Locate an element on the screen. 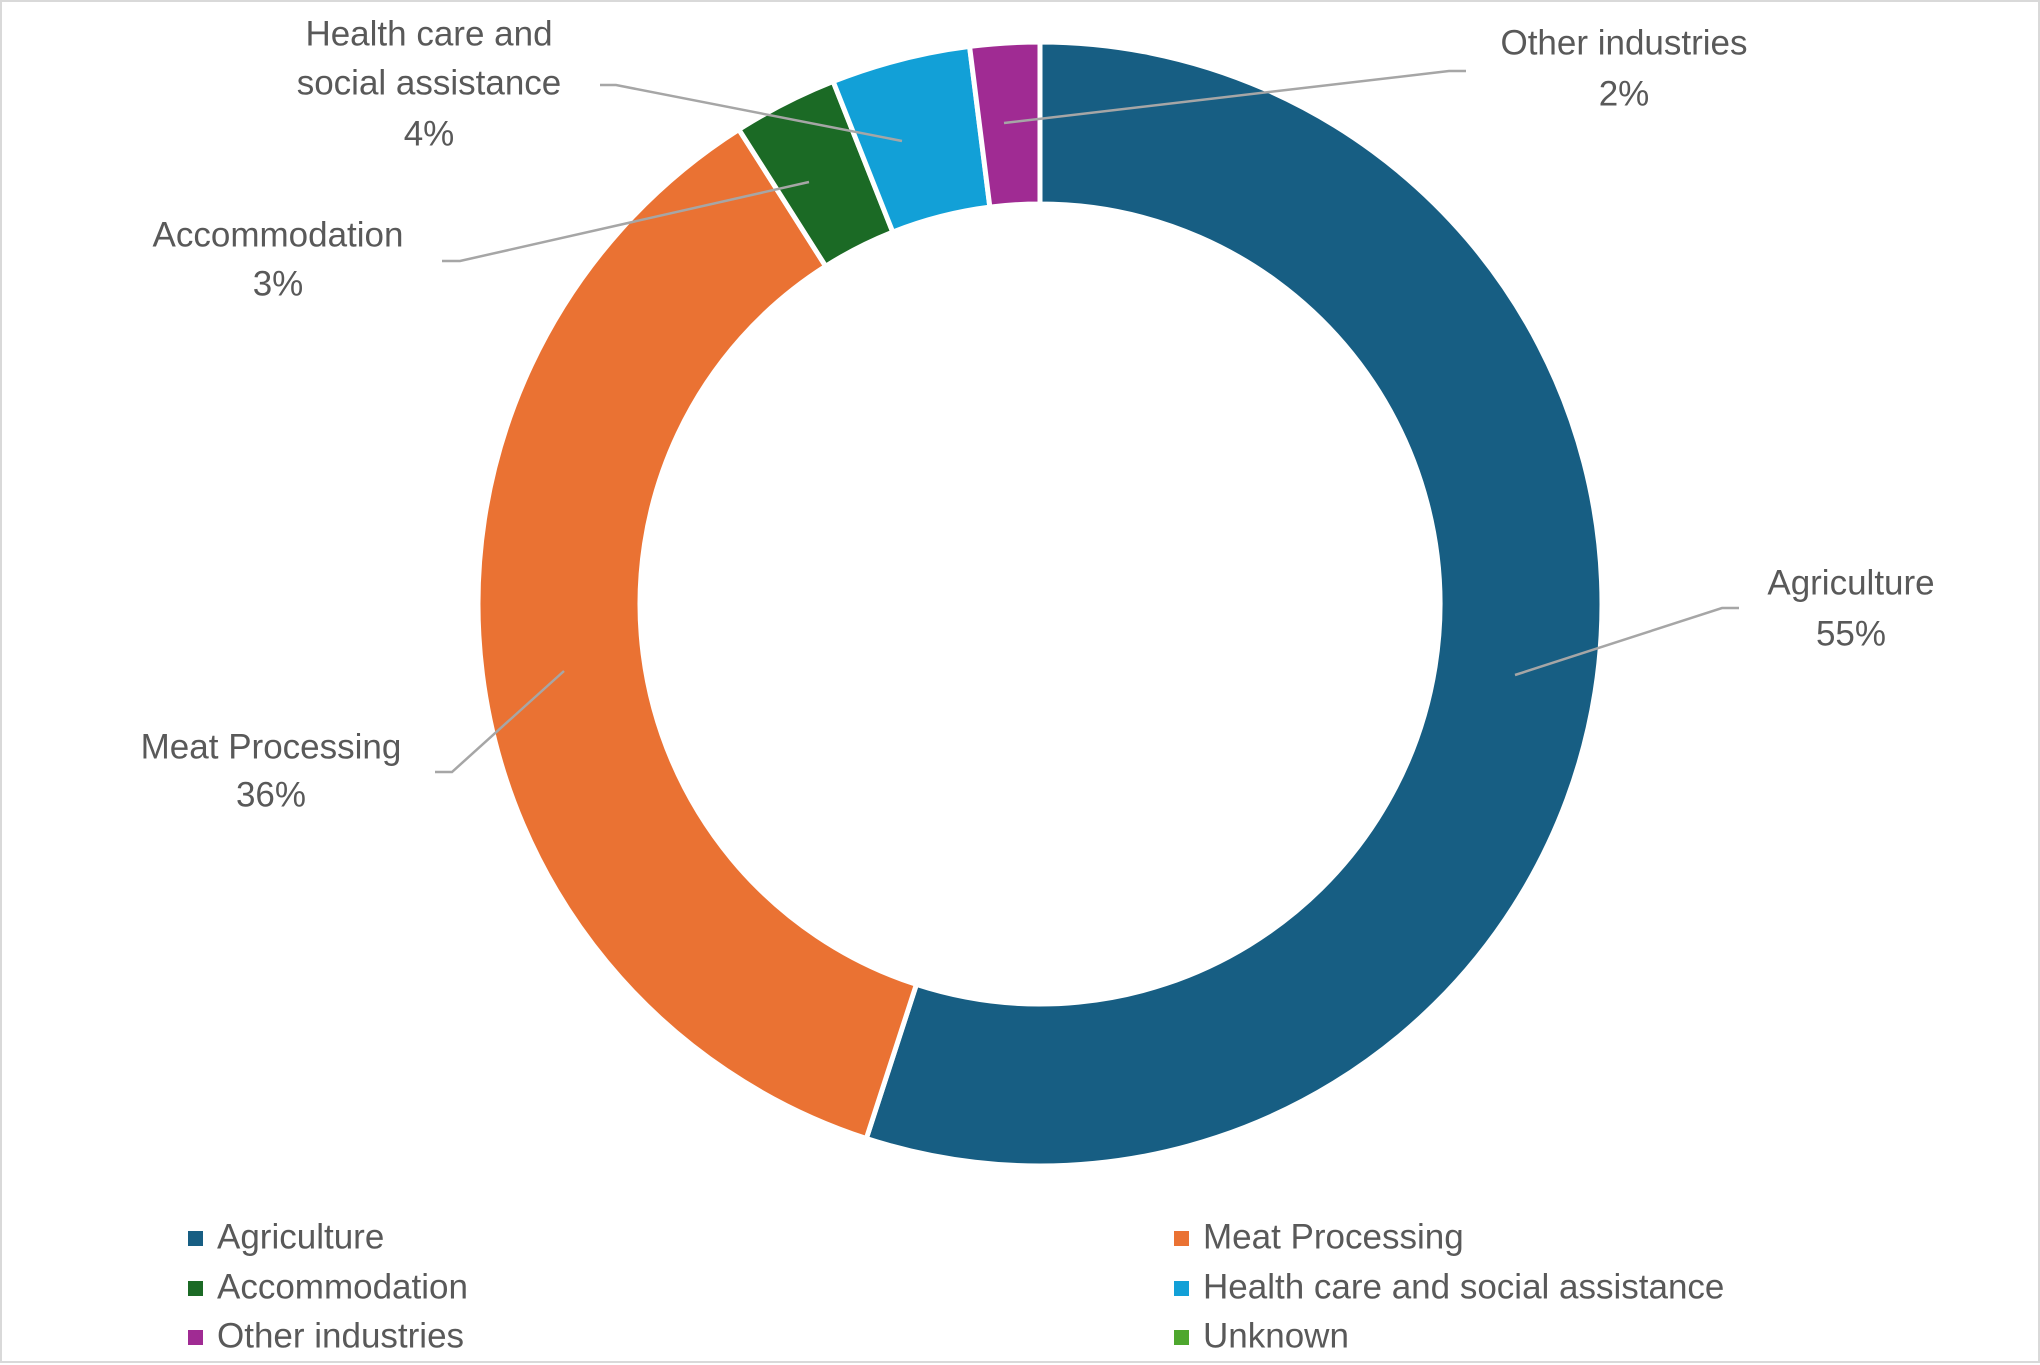  data-label-percent: 2% is located at coordinates (1624, 93).